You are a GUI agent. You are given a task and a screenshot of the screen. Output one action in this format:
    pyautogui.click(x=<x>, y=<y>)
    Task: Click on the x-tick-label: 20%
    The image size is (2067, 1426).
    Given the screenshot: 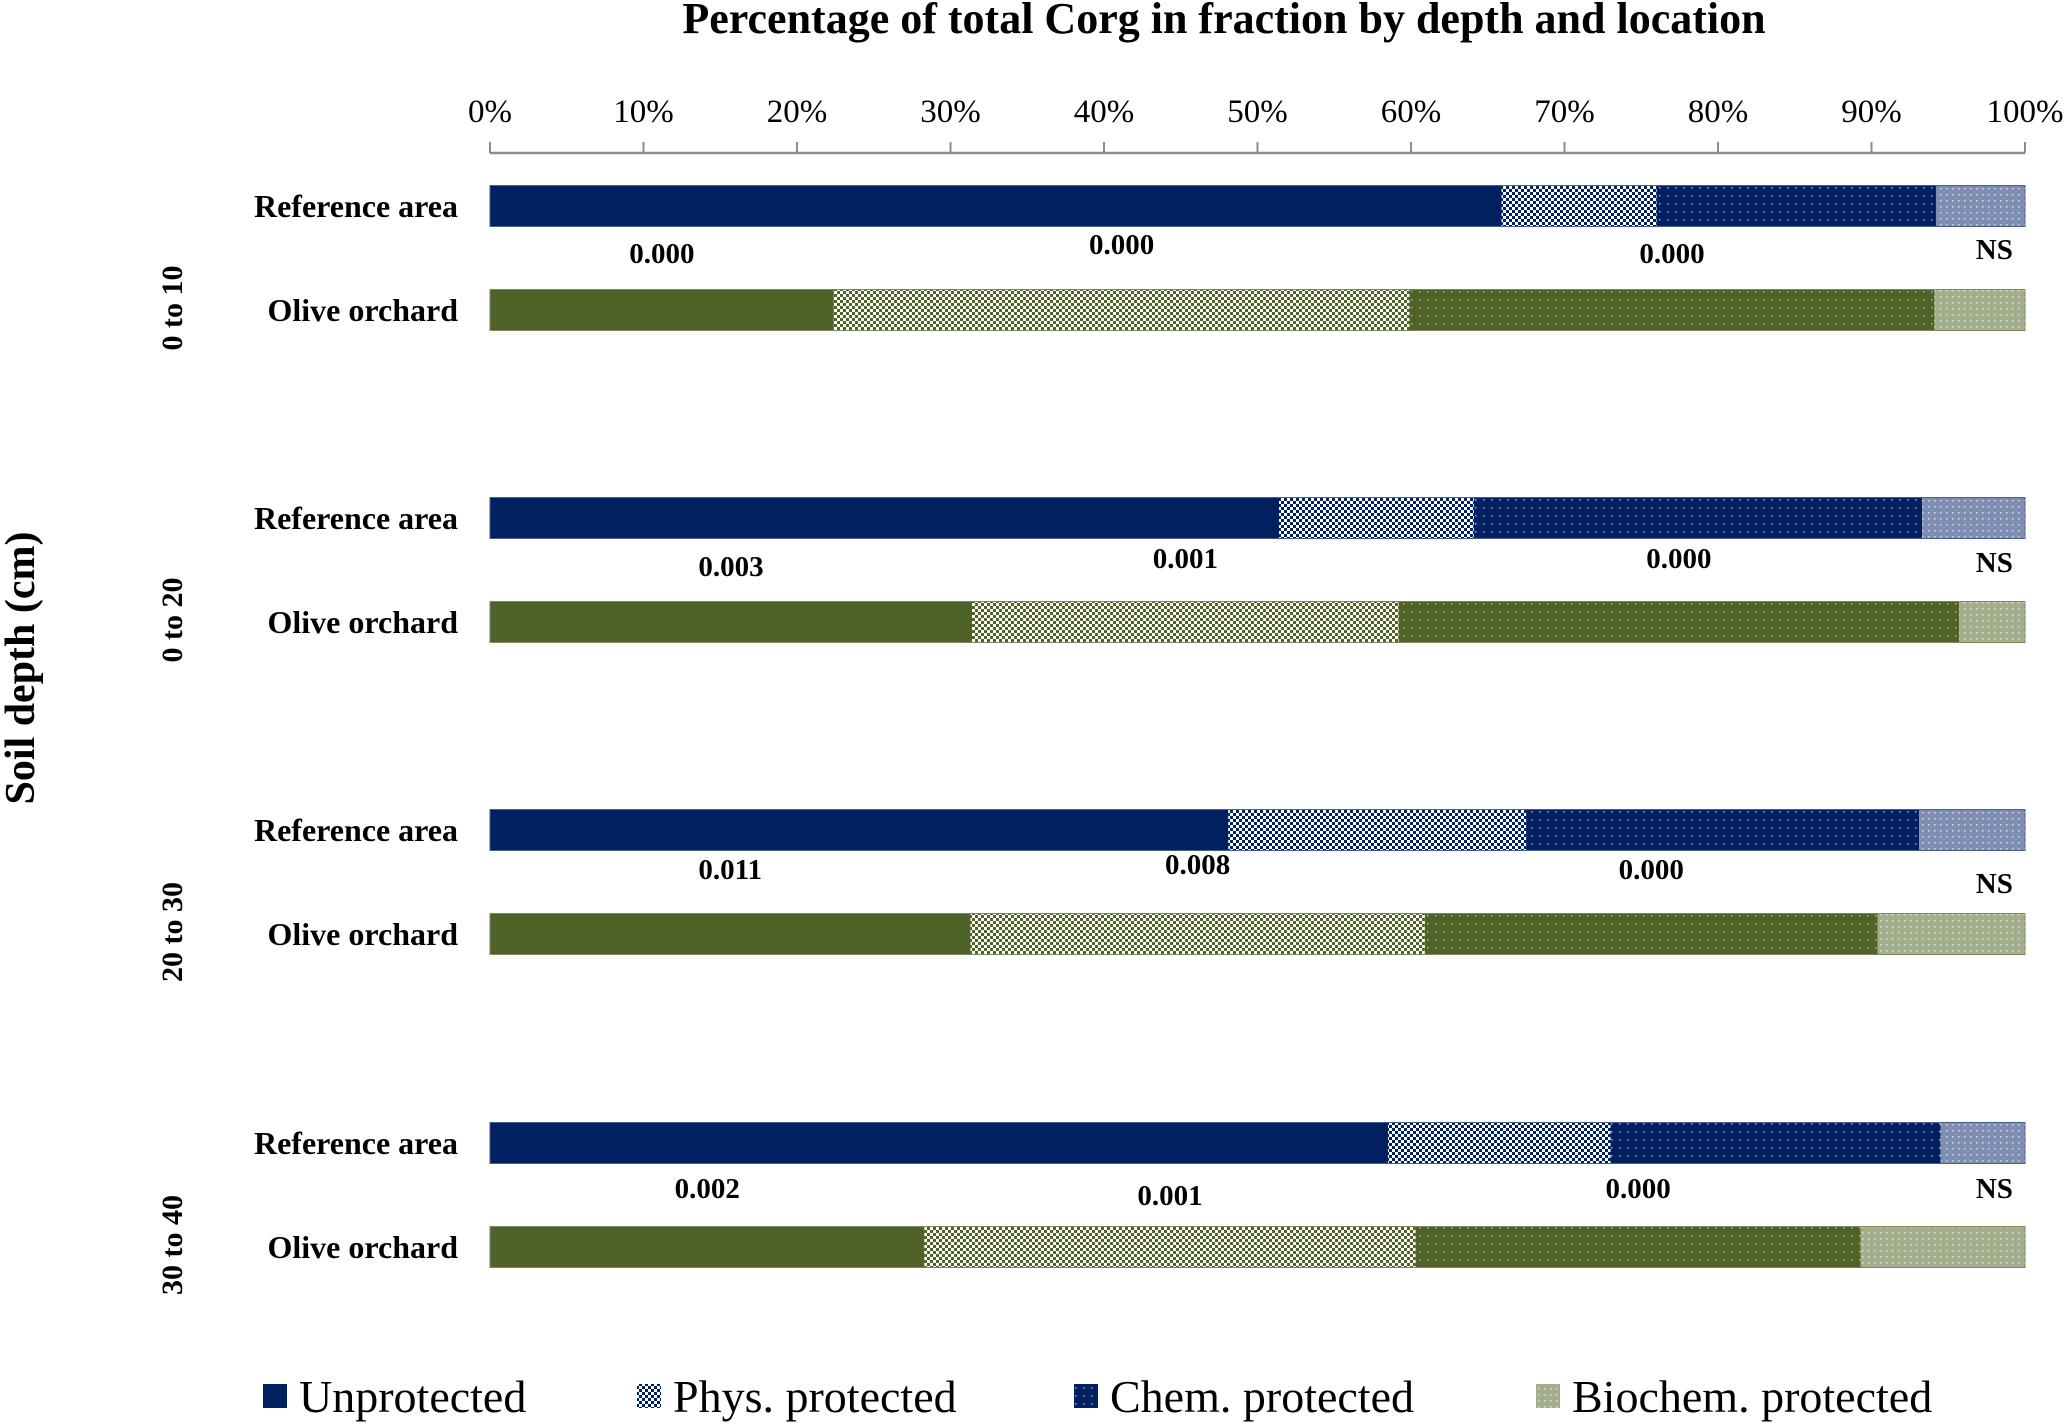 What is the action you would take?
    pyautogui.click(x=797, y=112)
    